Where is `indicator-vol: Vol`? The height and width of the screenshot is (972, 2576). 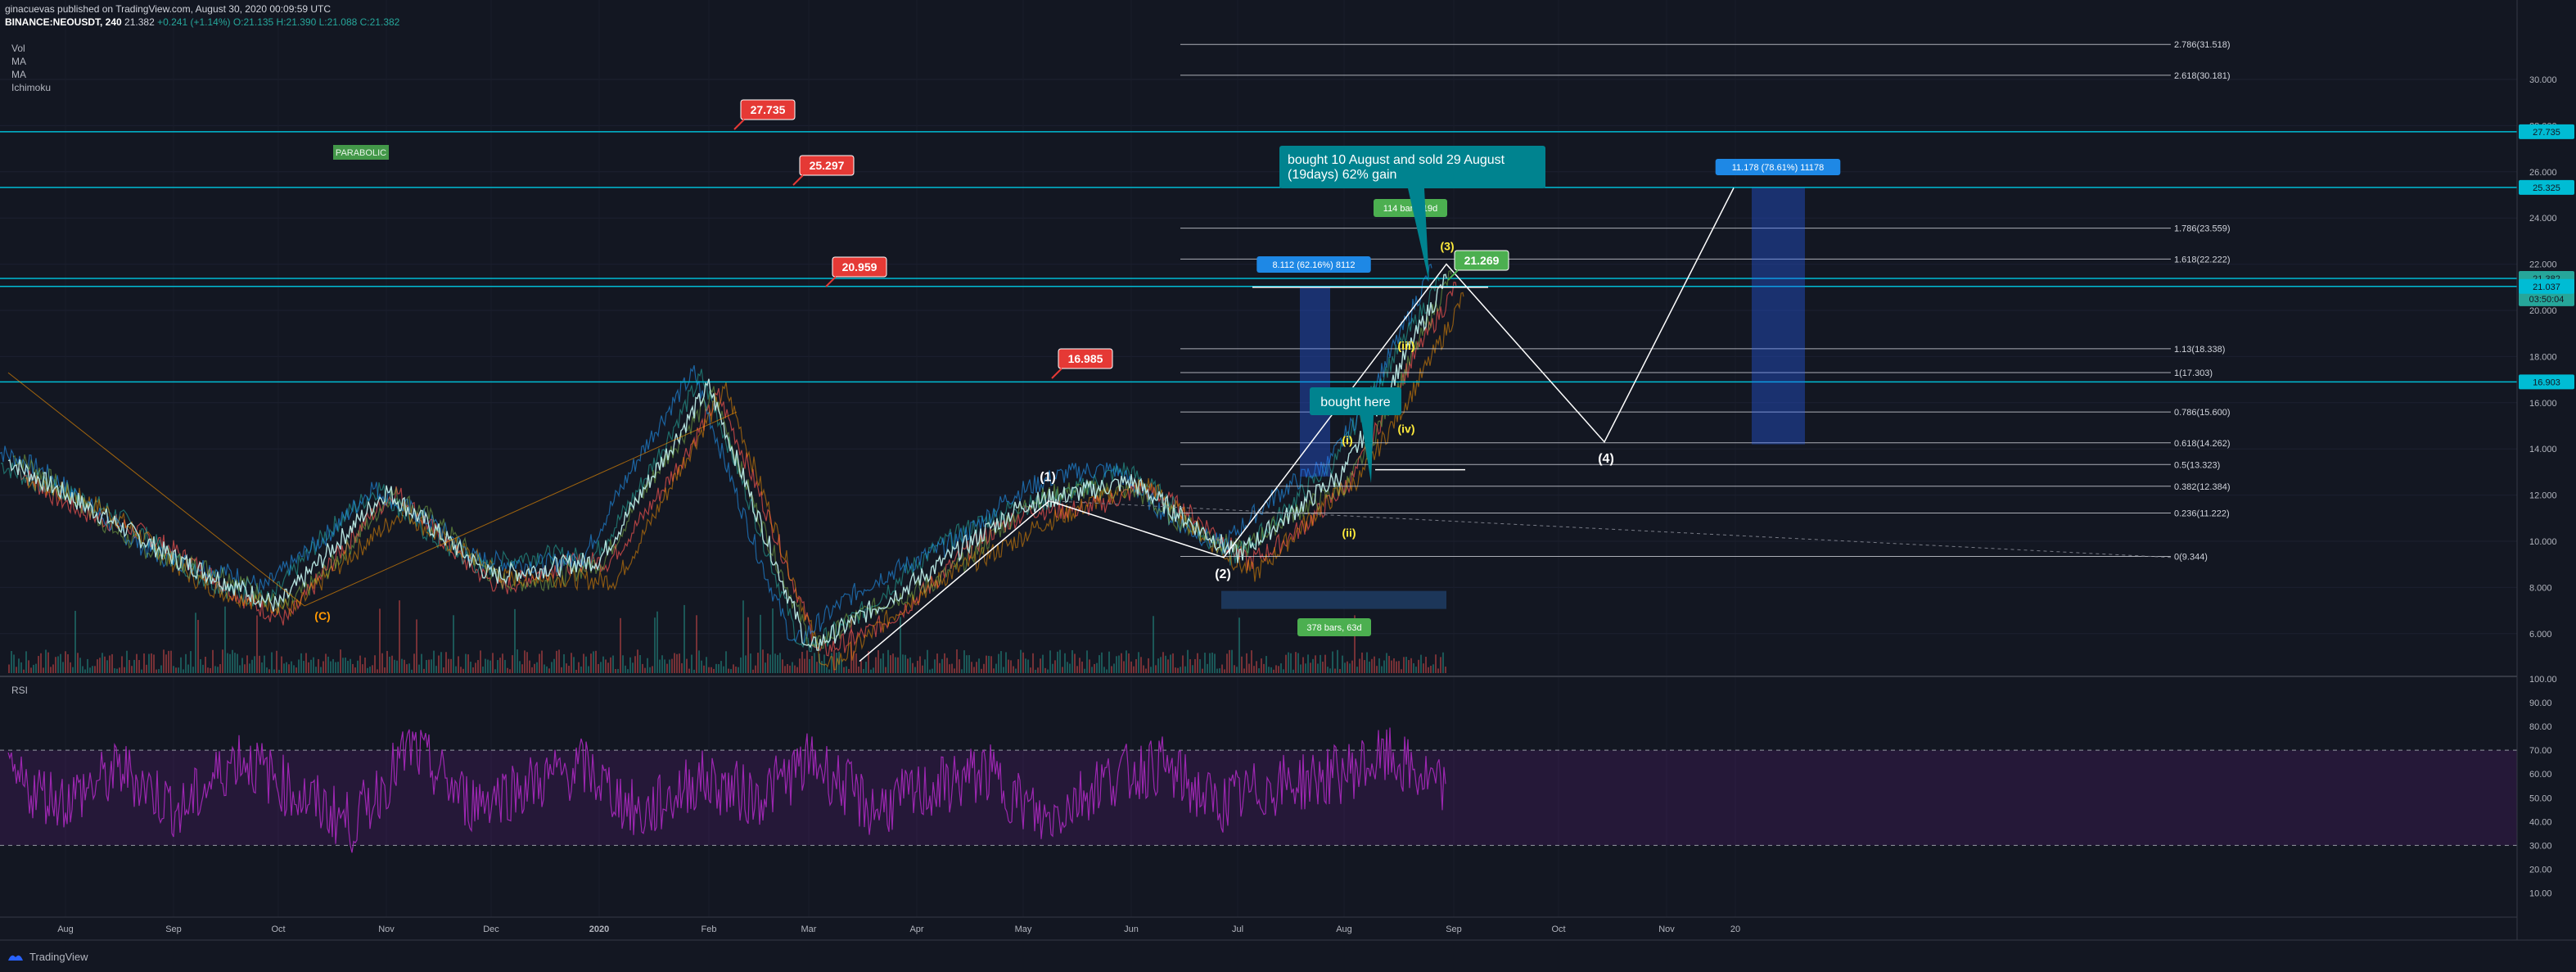
indicator-vol: Vol is located at coordinates (18, 48).